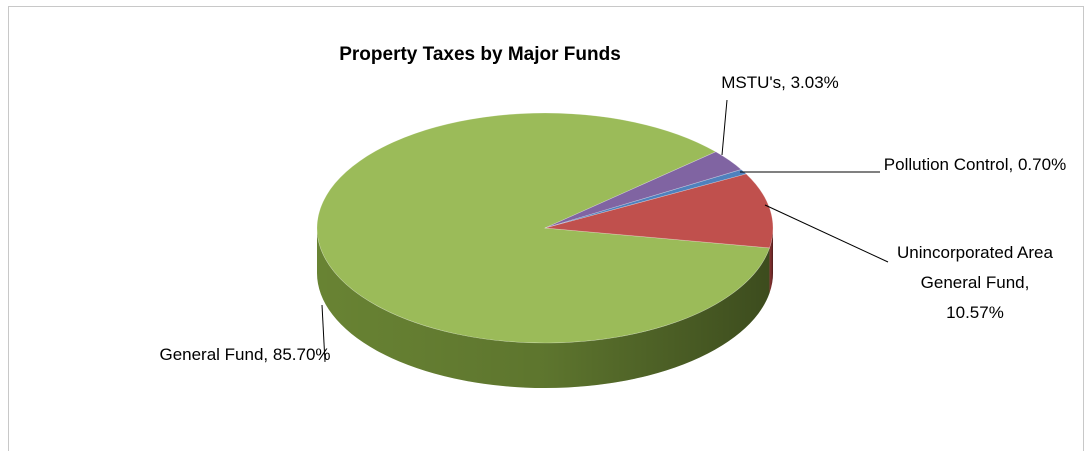 The image size is (1090, 451). What do you see at coordinates (245, 354) in the screenshot?
I see `data-label: General Fund, 85.70%` at bounding box center [245, 354].